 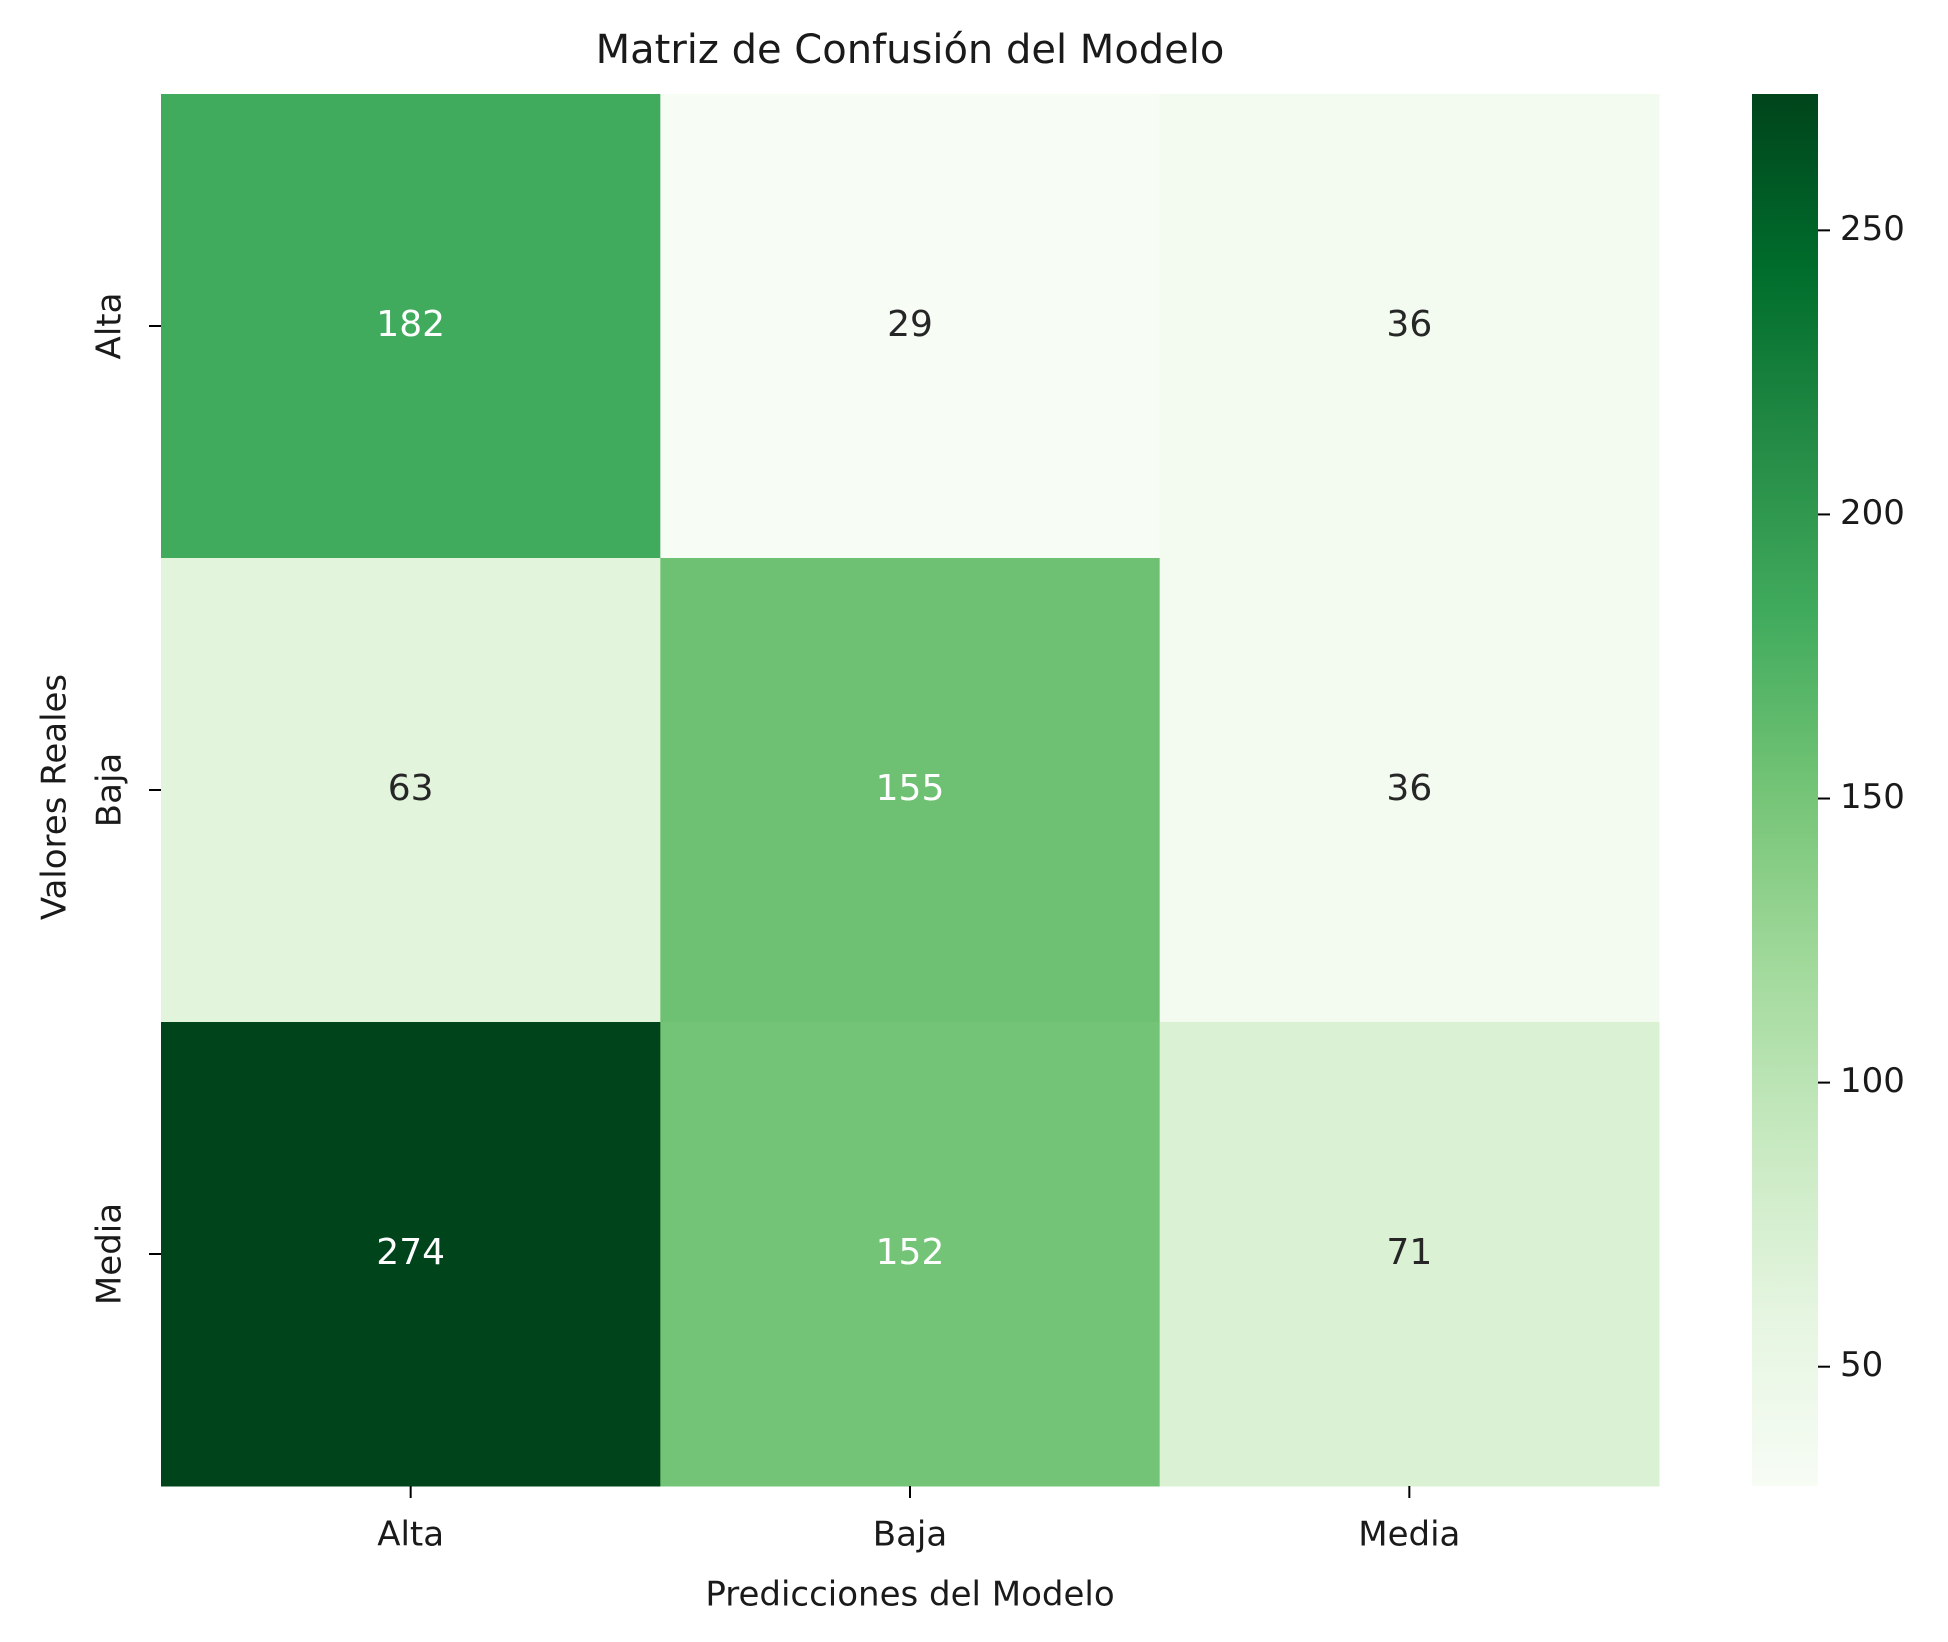 I want to click on cell-label-2-1: 152, so click(x=910, y=1252).